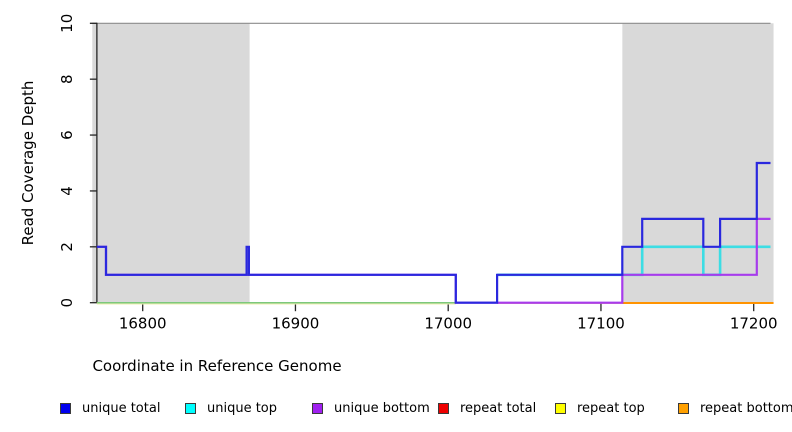 This screenshot has height=432, width=792. Describe the element at coordinates (296, 324) in the screenshot. I see `x-tick-label: 16900` at that location.